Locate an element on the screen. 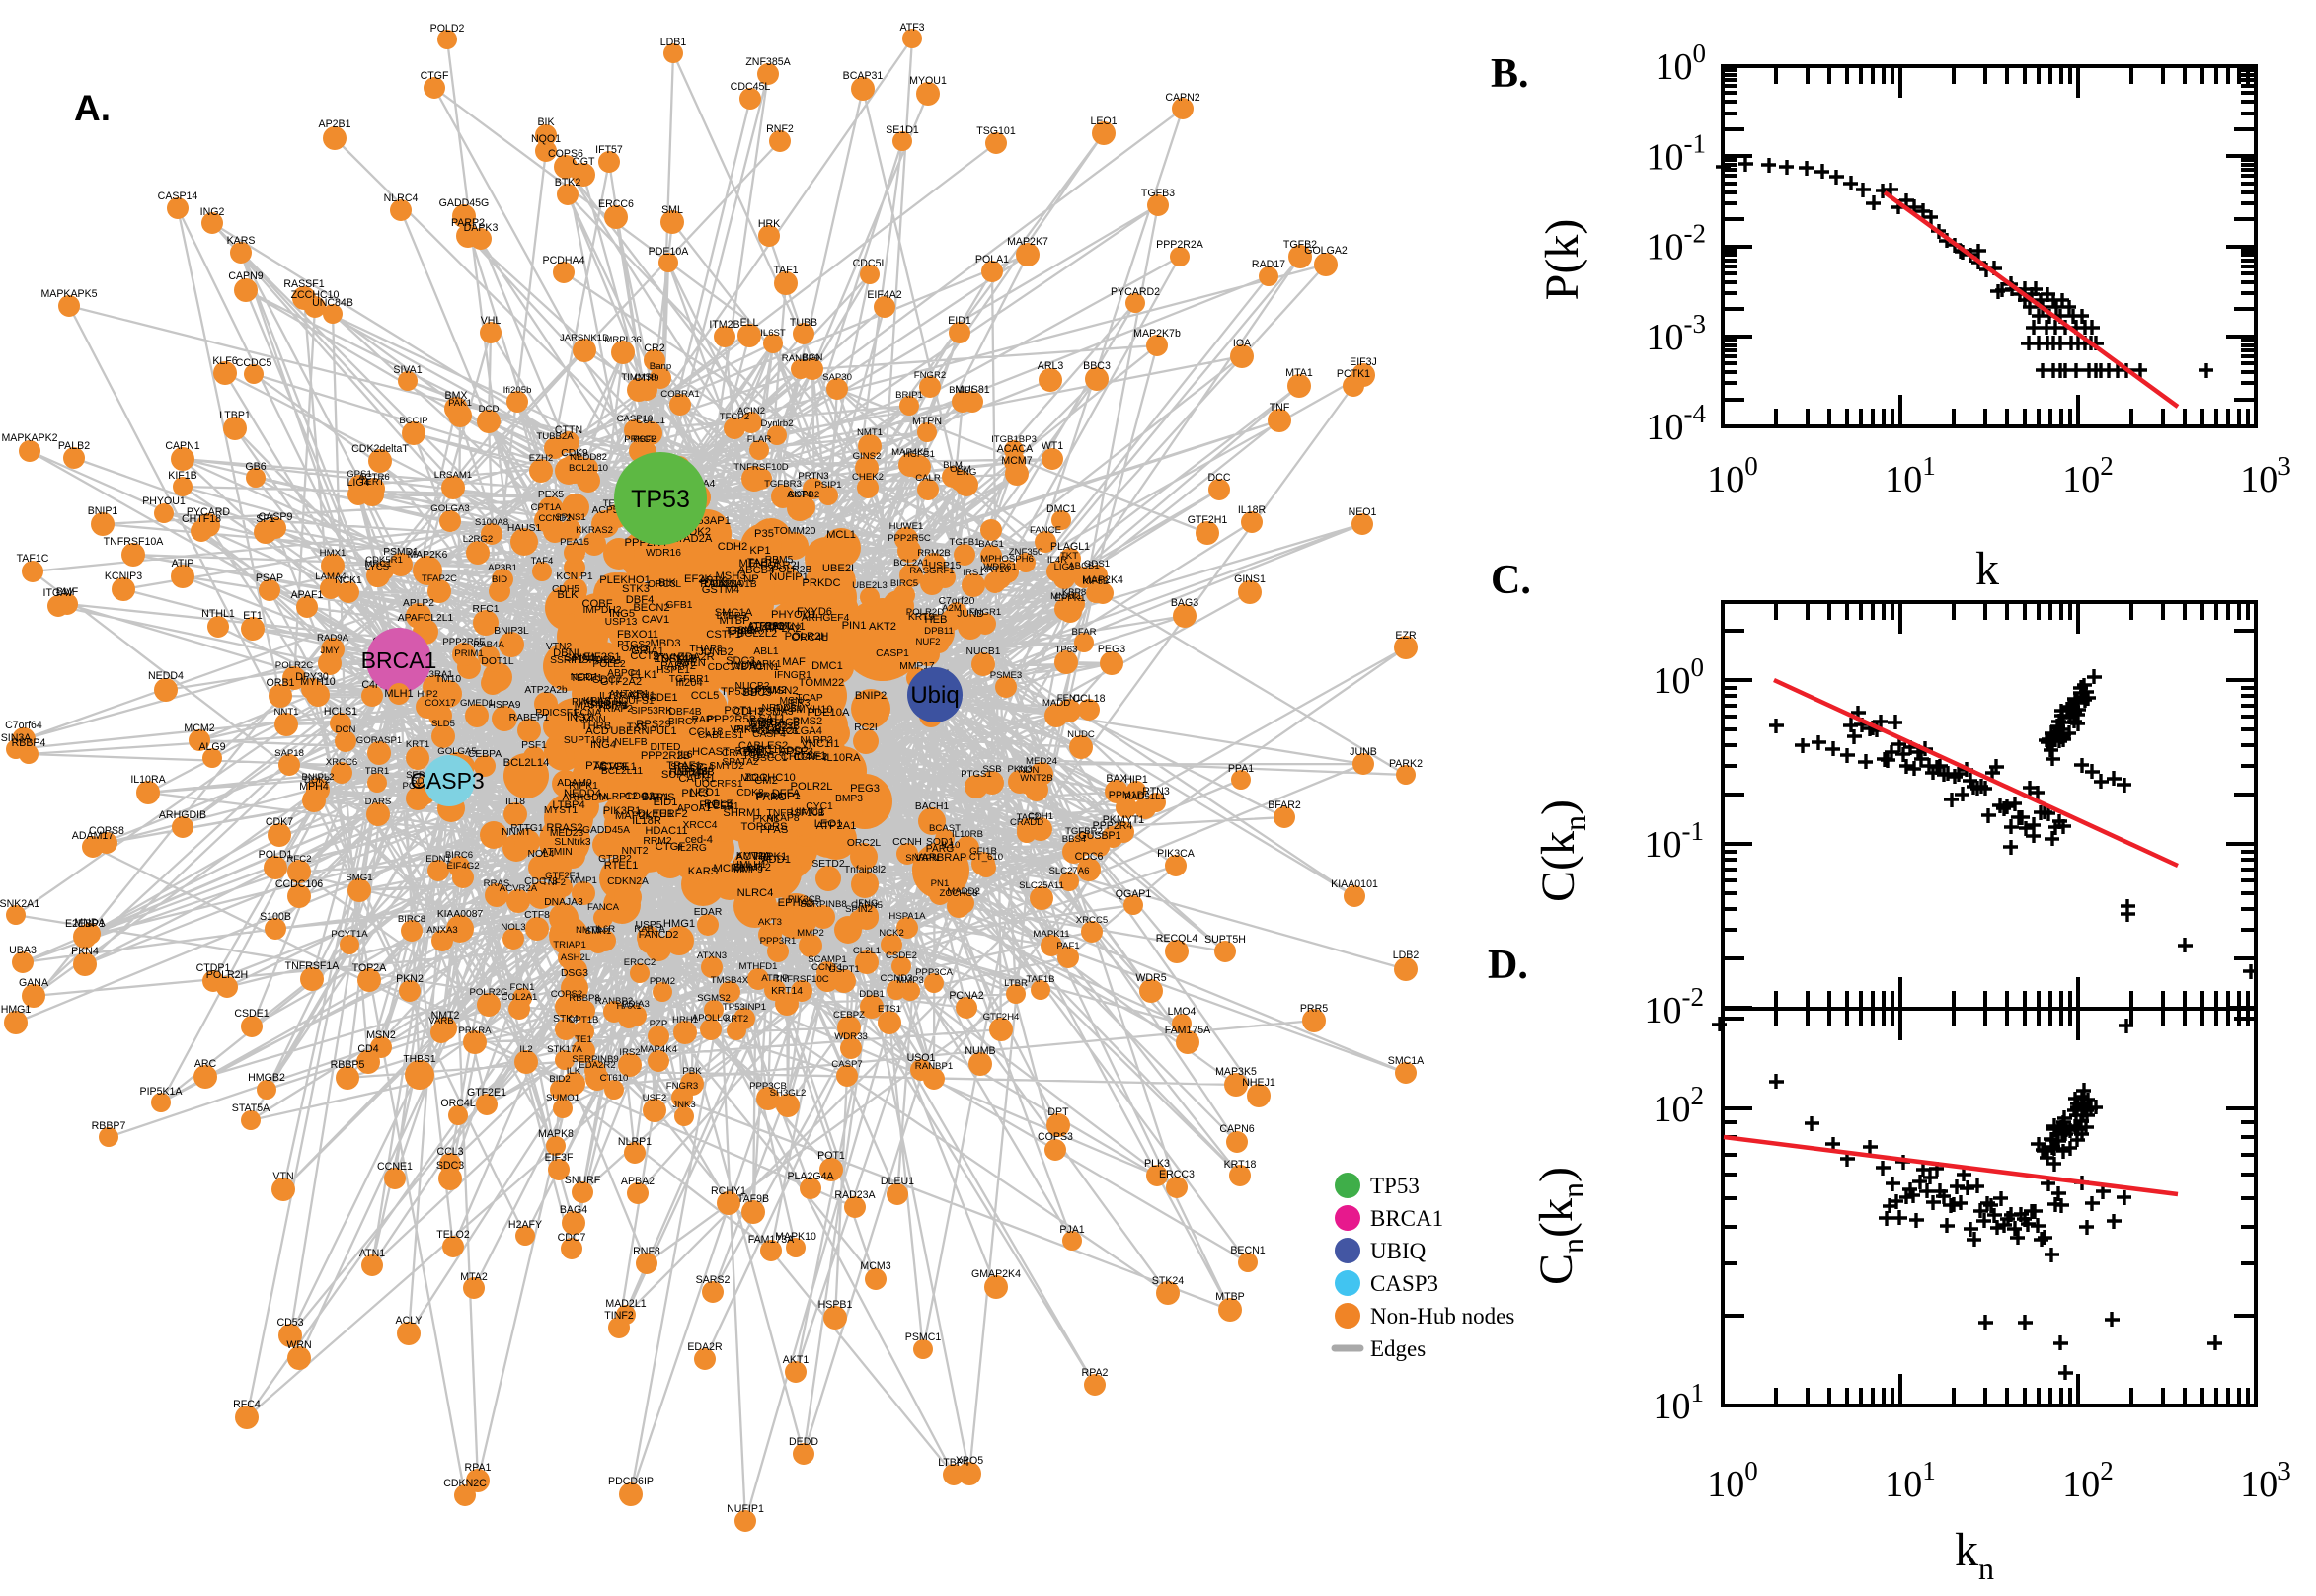 The width and height of the screenshot is (2316, 1596). svg-text: PP3AIP1 is located at coordinates (777, 796).